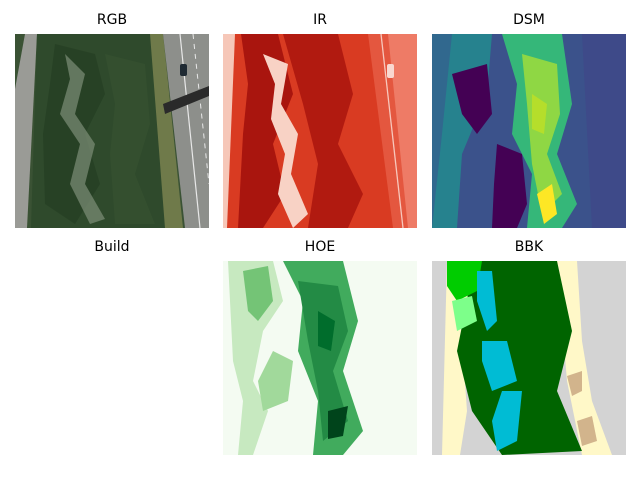 The height and width of the screenshot is (480, 640). Describe the element at coordinates (529, 358) in the screenshot. I see `bbk-image` at that location.